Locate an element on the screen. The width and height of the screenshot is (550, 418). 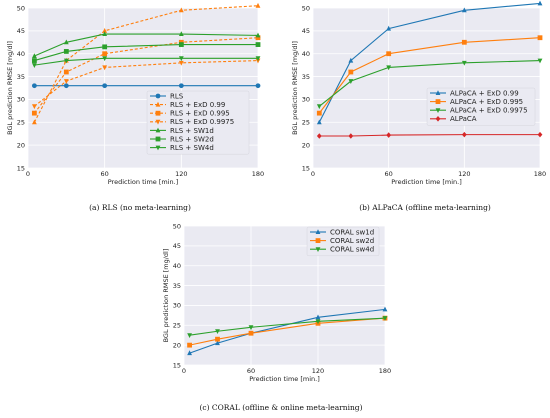
legend-label: RLS + ExD 0.995 is located at coordinates (200, 114).